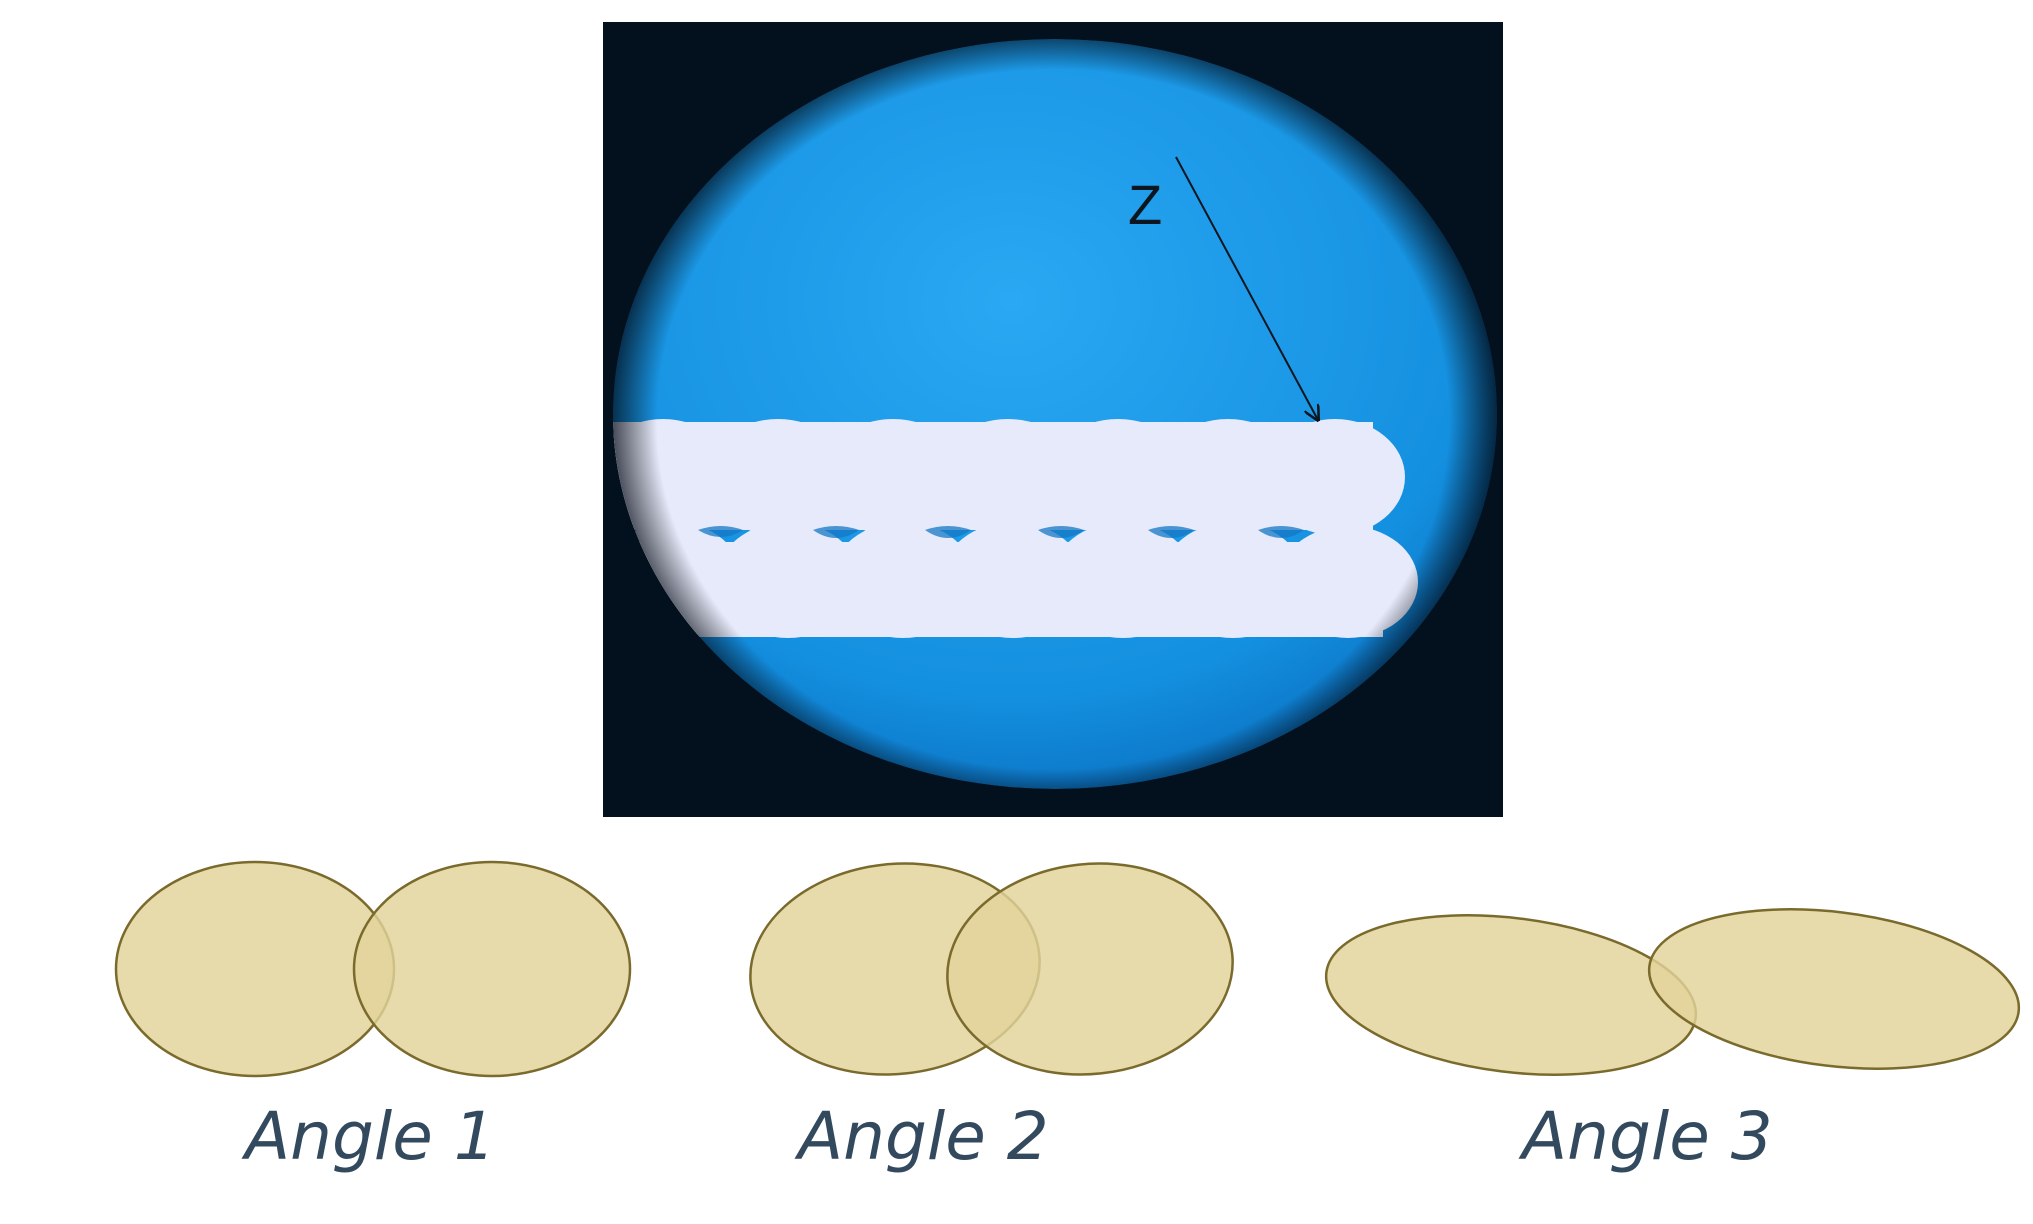  I want to click on z-axis-arrow, so click(1246, 288).